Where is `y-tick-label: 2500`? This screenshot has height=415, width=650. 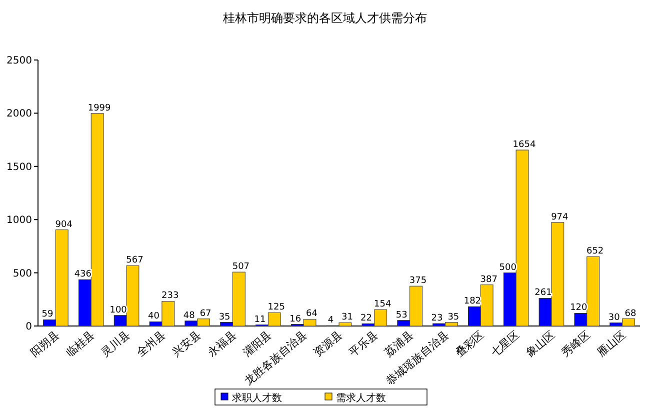
y-tick-label: 2500 is located at coordinates (19, 61).